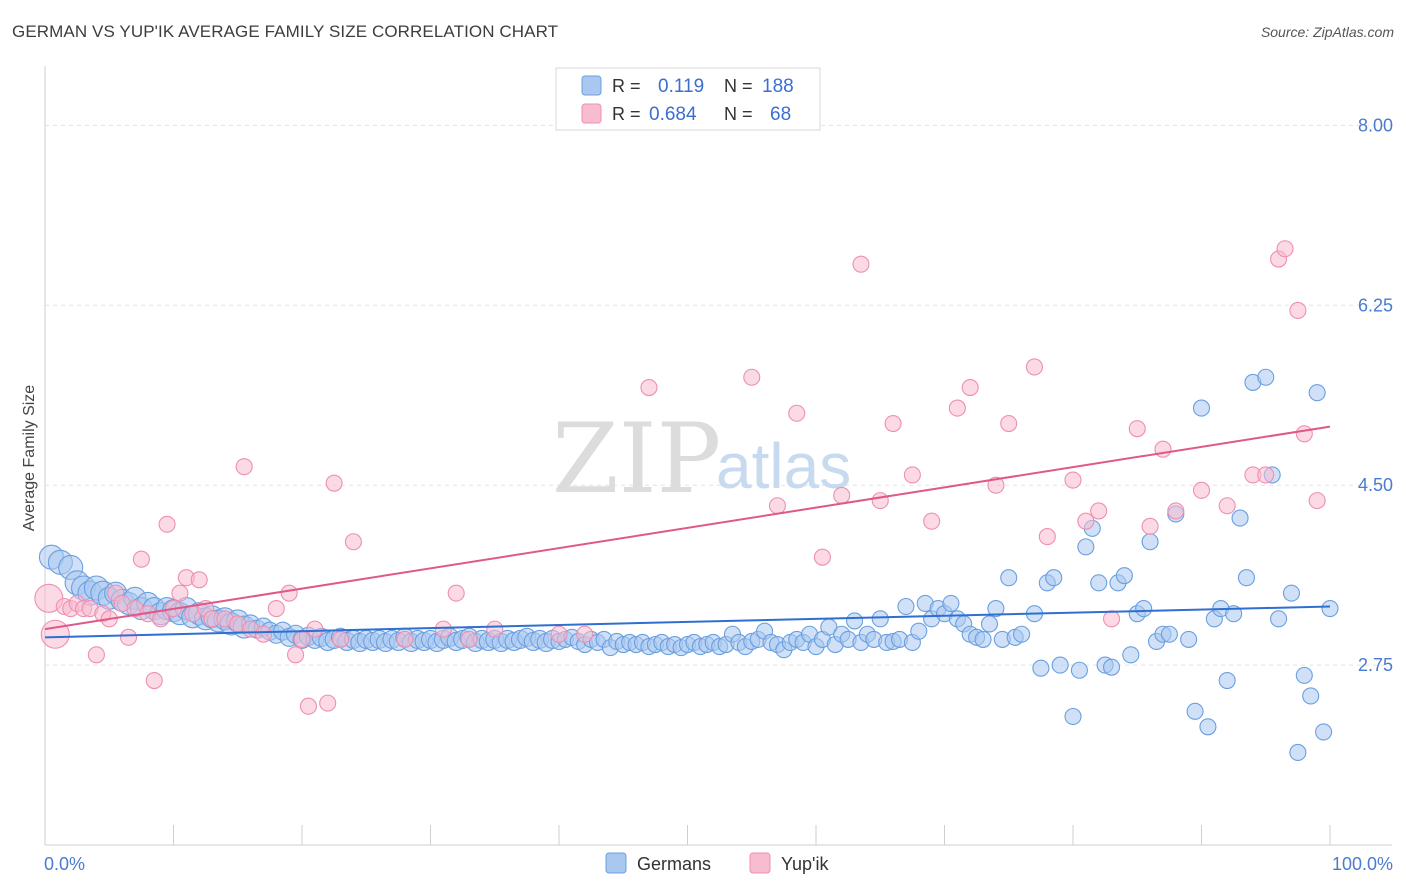 This screenshot has height=892, width=1406. I want to click on series-legend: Germans Yup'ik, so click(717, 863).